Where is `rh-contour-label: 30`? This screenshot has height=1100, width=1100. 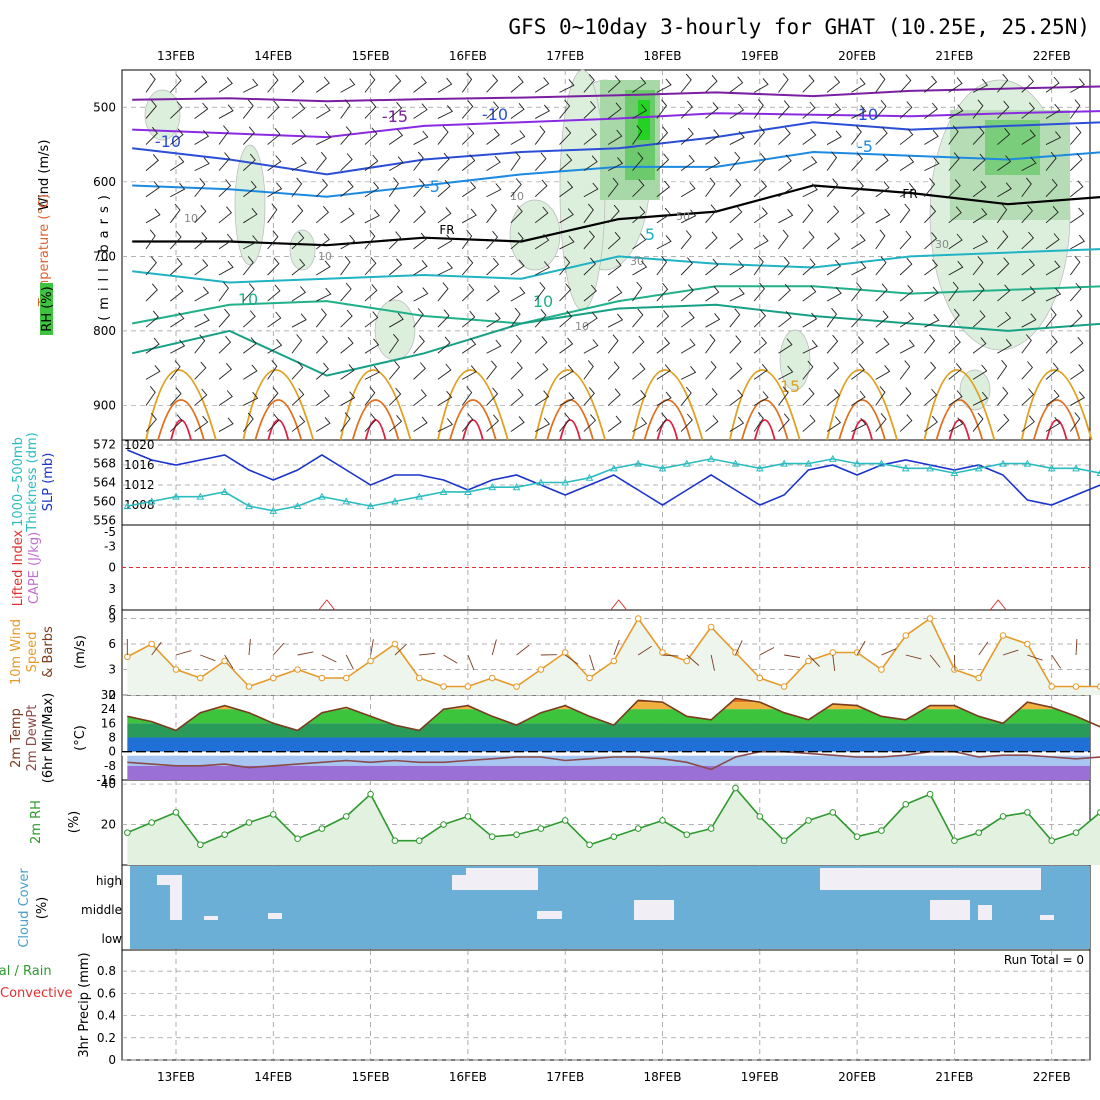 rh-contour-label: 30 is located at coordinates (942, 244).